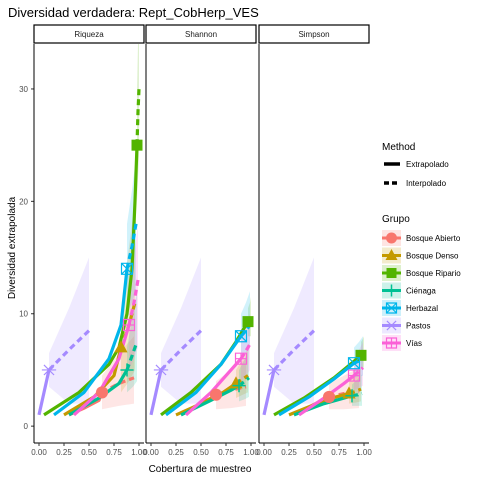  What do you see at coordinates (133, 12) in the screenshot?
I see `chart-title: Diversidad verdadera: Rept_CobHerp_VES` at bounding box center [133, 12].